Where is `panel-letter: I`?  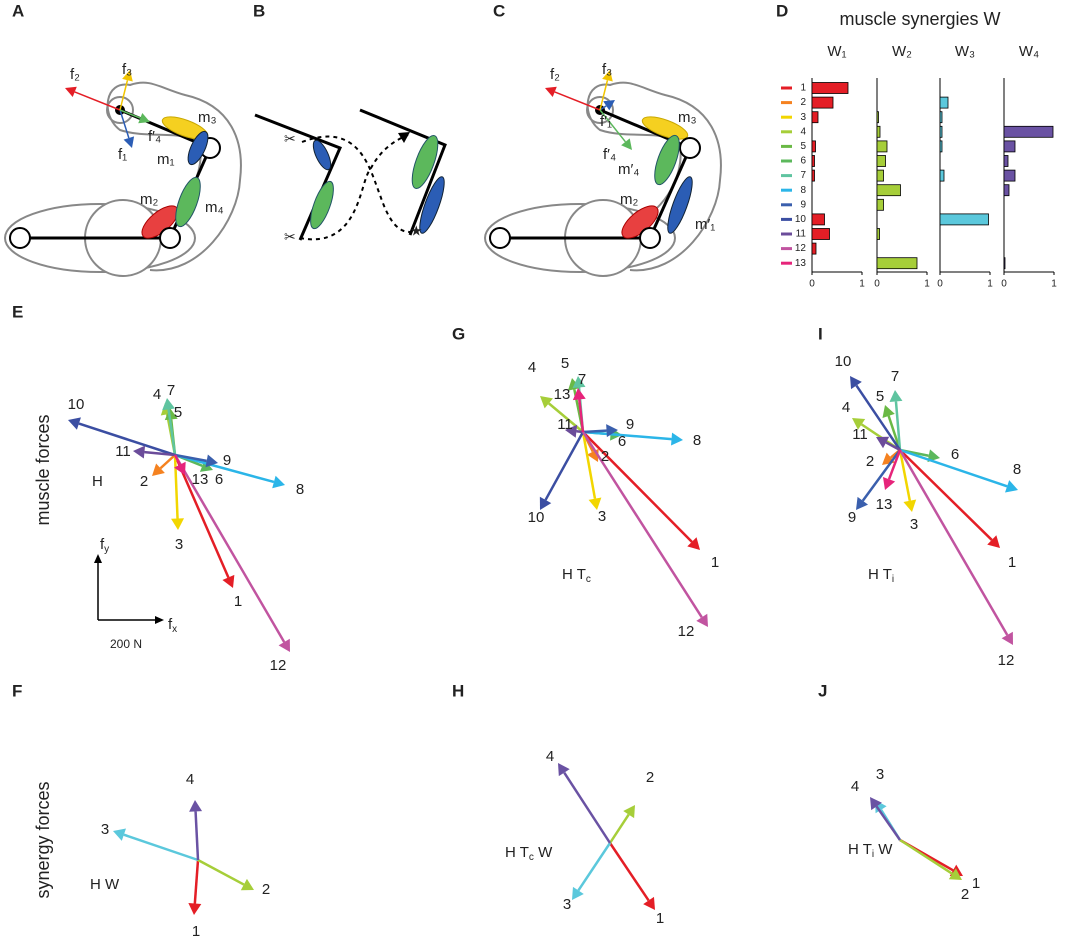
panel-letter: I is located at coordinates (820, 333).